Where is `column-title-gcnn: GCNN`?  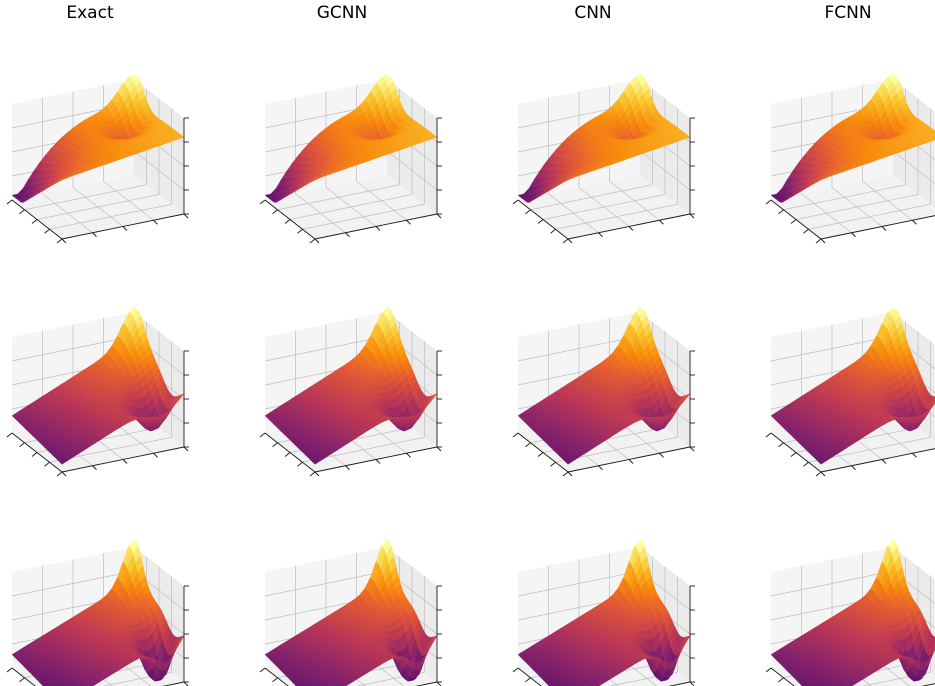
column-title-gcnn: GCNN is located at coordinates (342, 13).